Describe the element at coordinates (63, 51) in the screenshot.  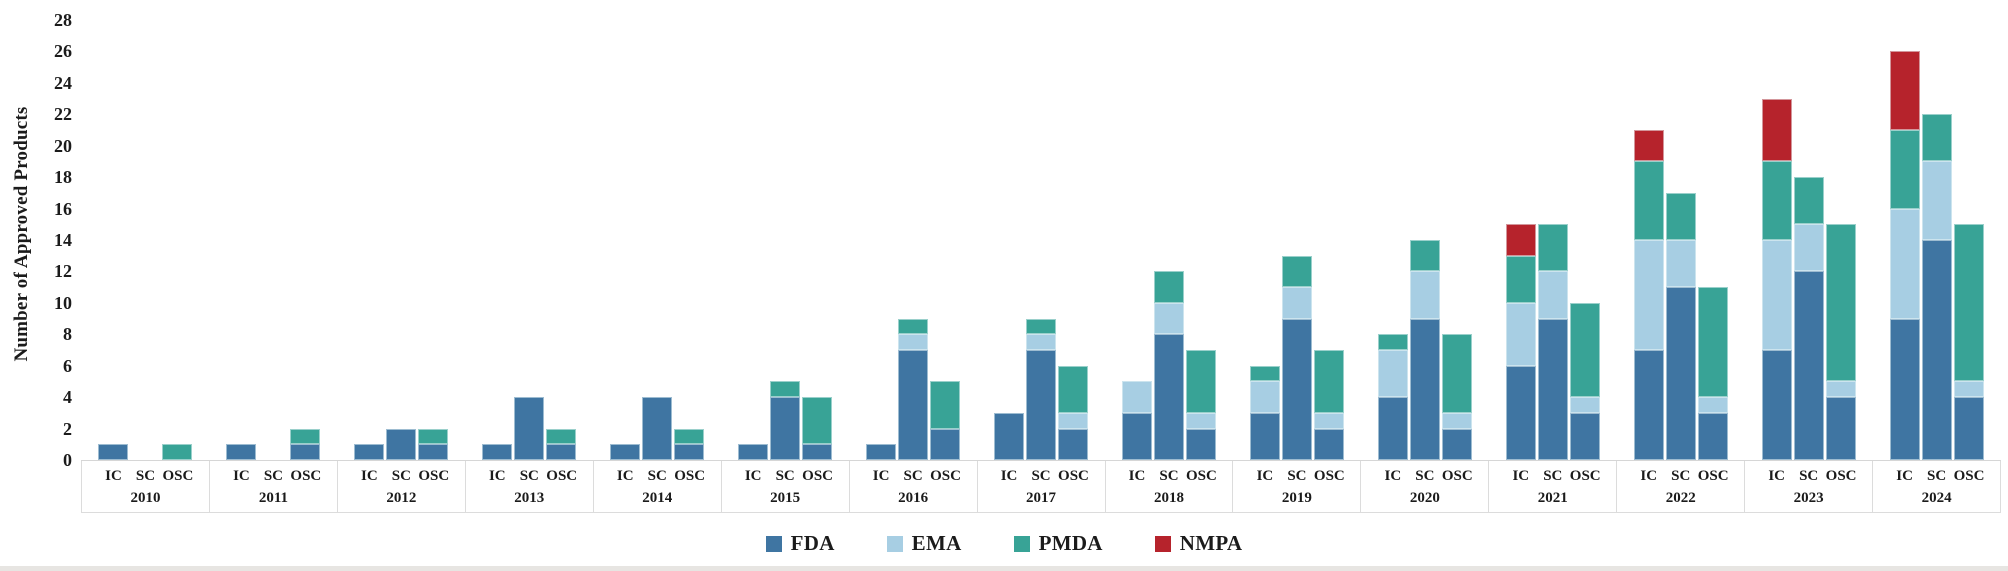
I see `y-tick-label: 26` at that location.